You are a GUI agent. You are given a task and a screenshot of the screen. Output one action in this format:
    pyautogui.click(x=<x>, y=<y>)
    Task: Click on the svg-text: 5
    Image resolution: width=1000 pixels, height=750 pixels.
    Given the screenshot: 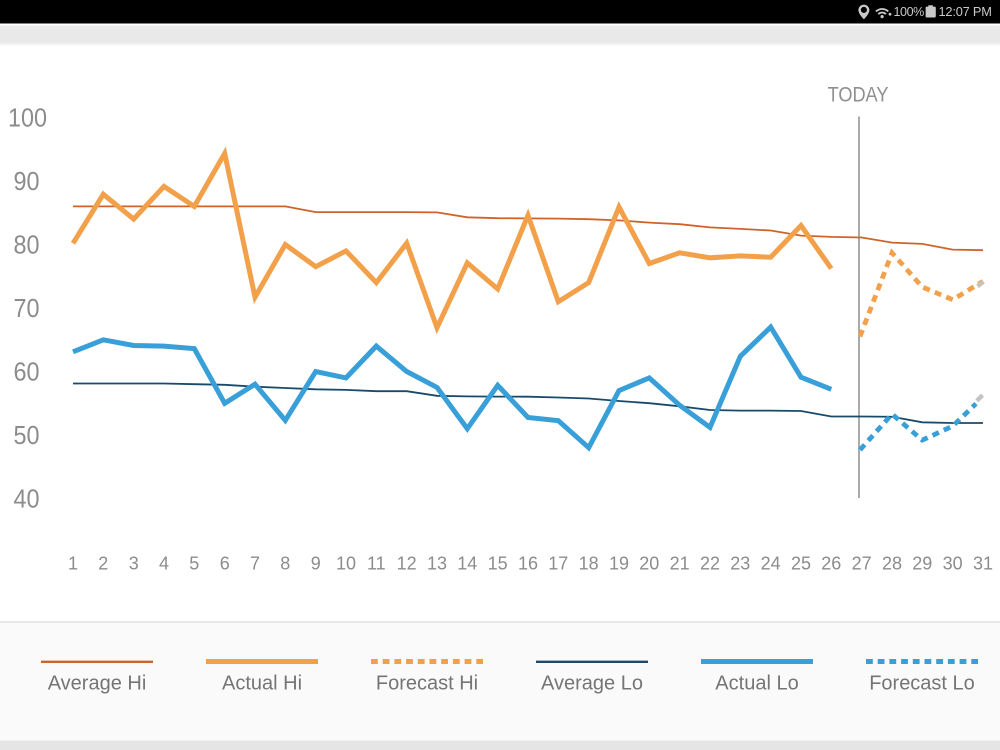 What is the action you would take?
    pyautogui.click(x=194, y=564)
    